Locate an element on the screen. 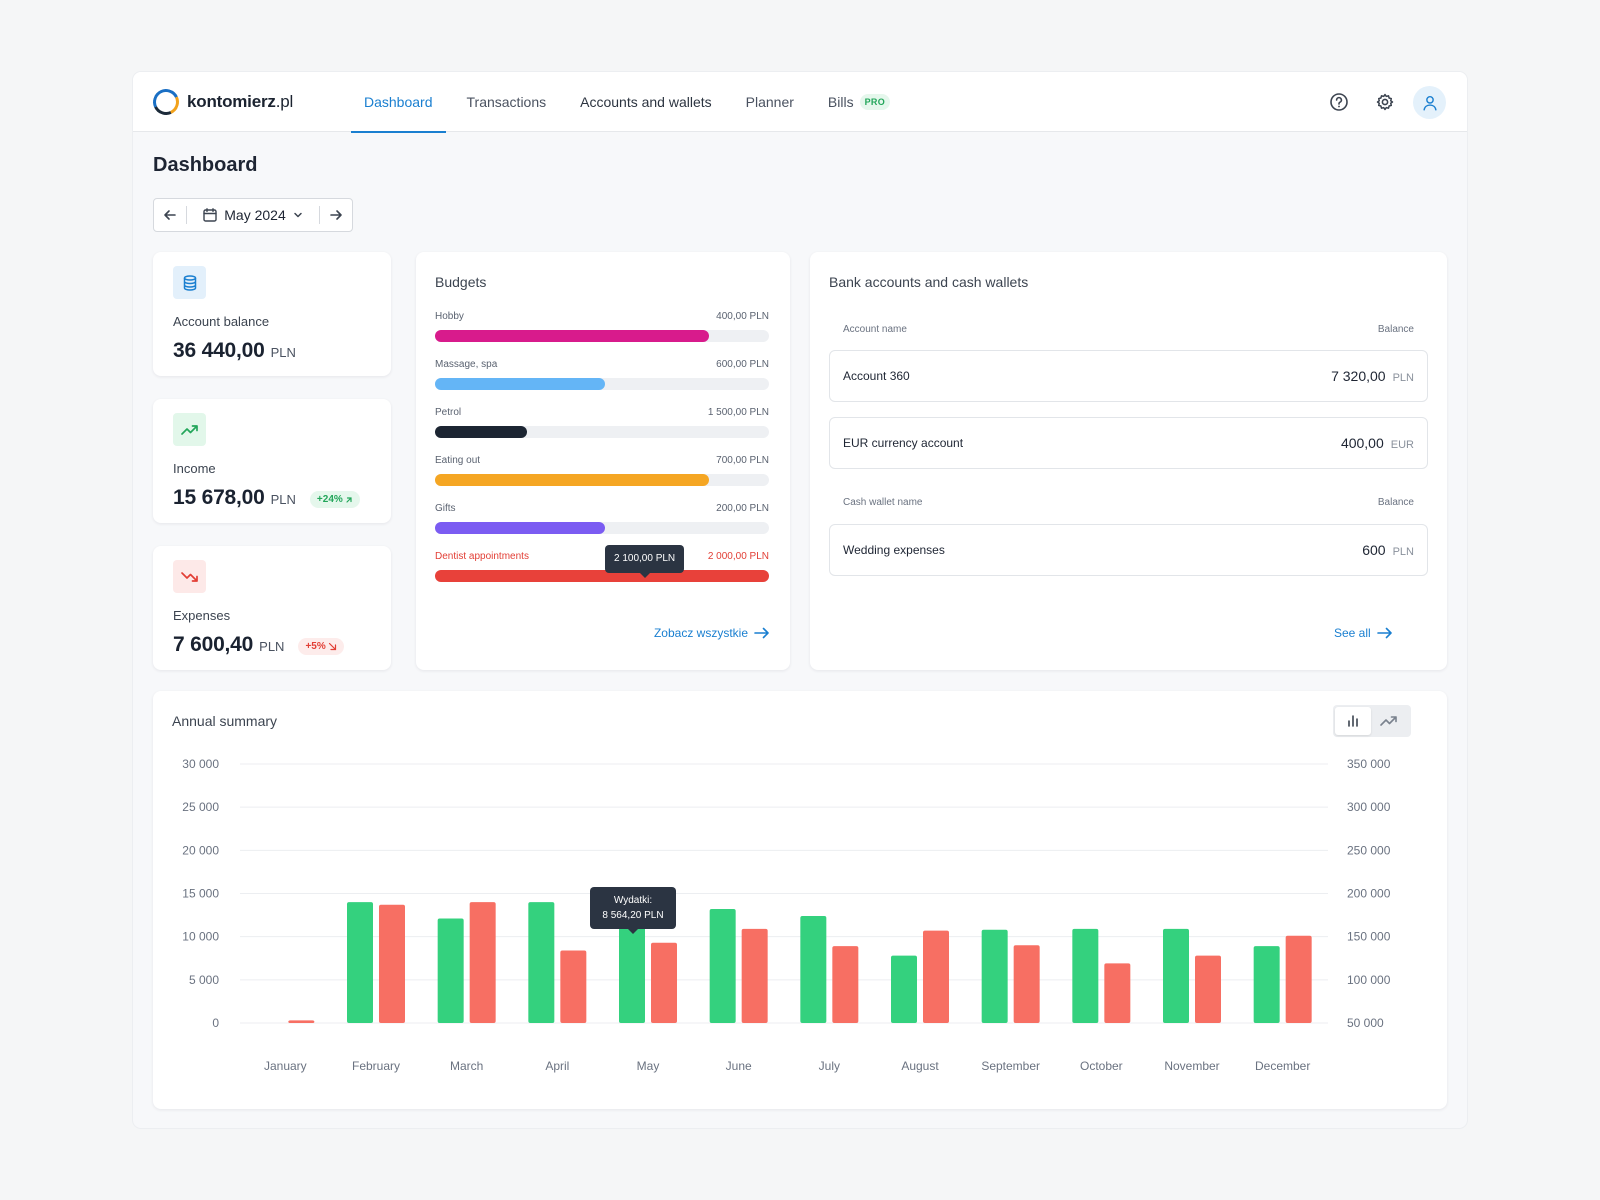 The height and width of the screenshot is (1200, 1600). divider is located at coordinates (319, 215).